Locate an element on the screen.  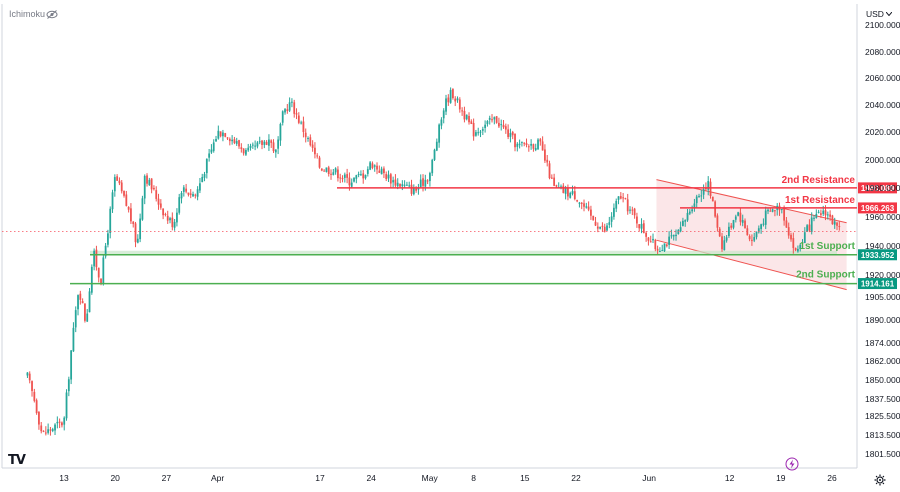
channel-upper-line is located at coordinates (751, 201).